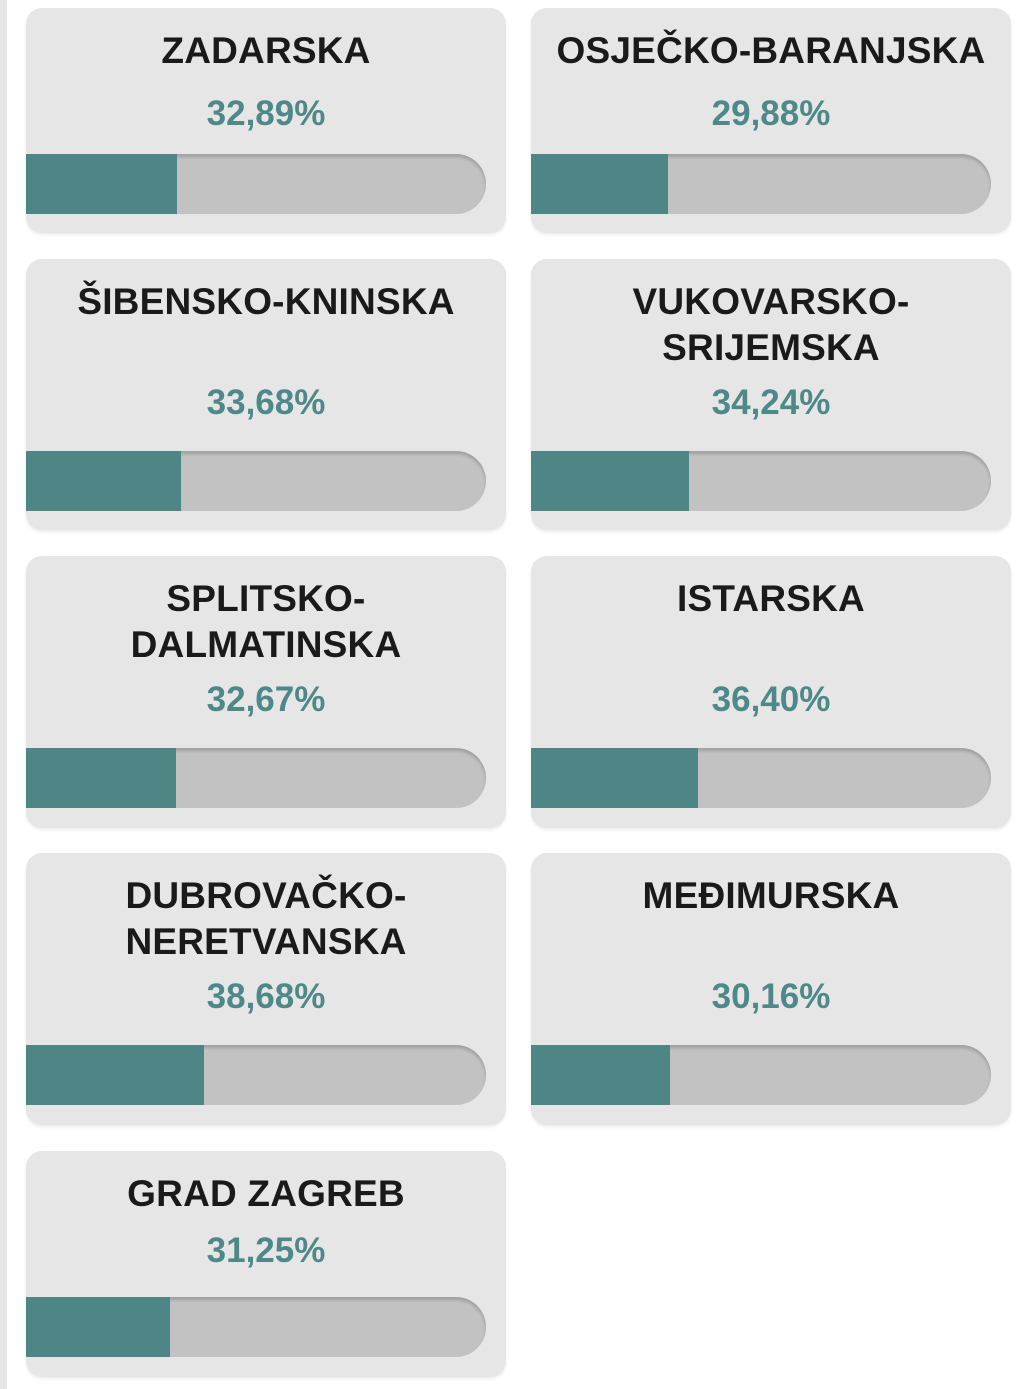  I want to click on county-name: ISTARSKA, so click(771, 598).